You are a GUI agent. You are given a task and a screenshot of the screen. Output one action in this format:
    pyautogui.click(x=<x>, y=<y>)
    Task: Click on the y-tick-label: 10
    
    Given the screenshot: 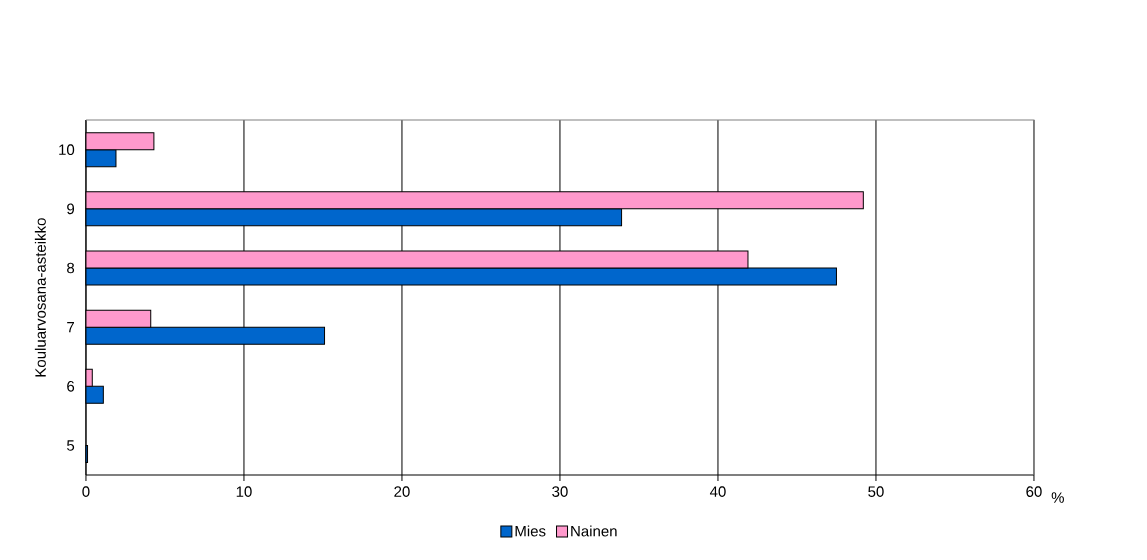 What is the action you would take?
    pyautogui.click(x=67, y=149)
    